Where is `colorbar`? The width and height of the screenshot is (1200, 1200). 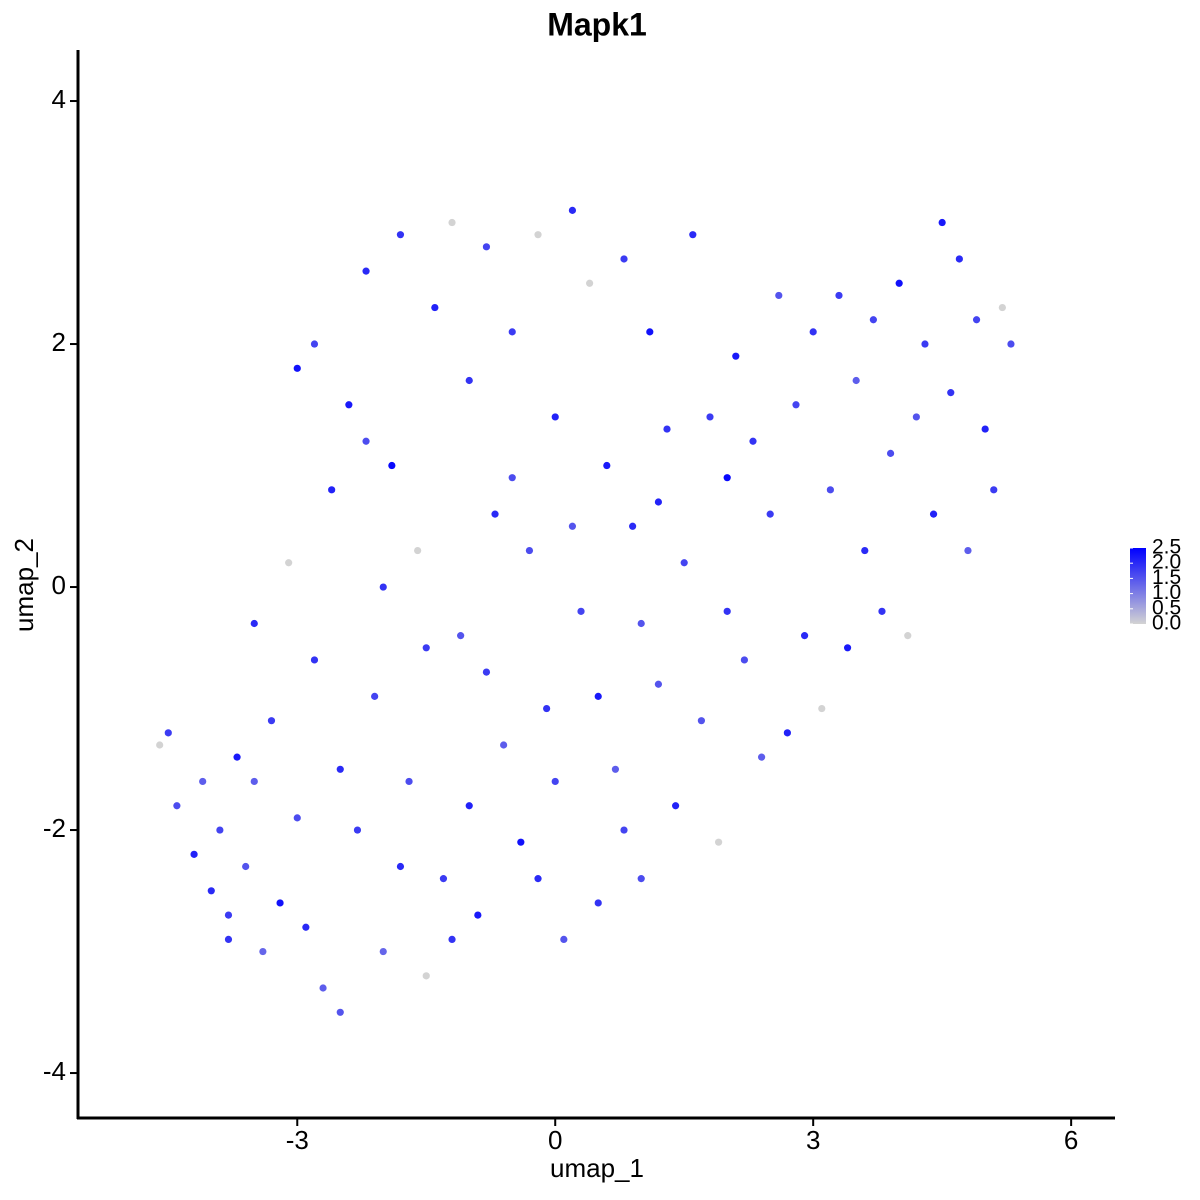 colorbar is located at coordinates (1138, 586).